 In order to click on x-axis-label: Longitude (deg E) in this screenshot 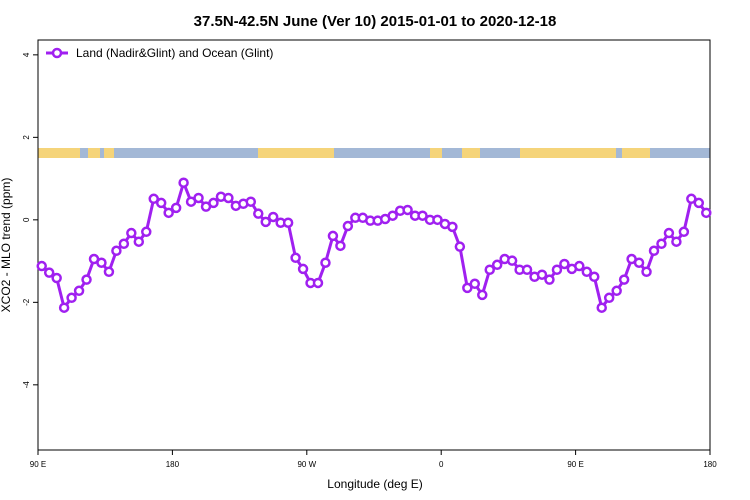, I will do `click(374, 484)`.